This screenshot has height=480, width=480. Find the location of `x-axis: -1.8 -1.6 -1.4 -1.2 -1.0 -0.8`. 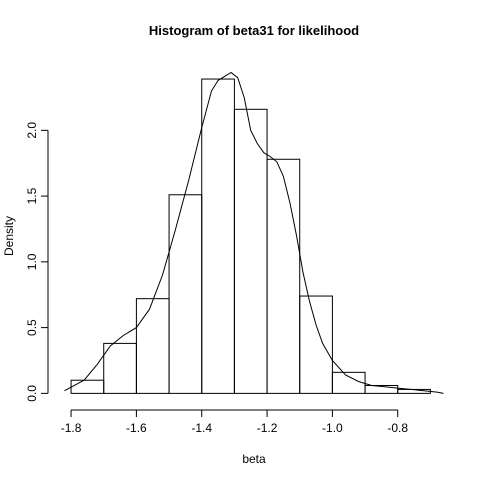

x-axis: -1.8 -1.6 -1.4 -1.2 -1.0 -0.8 is located at coordinates (234, 422).